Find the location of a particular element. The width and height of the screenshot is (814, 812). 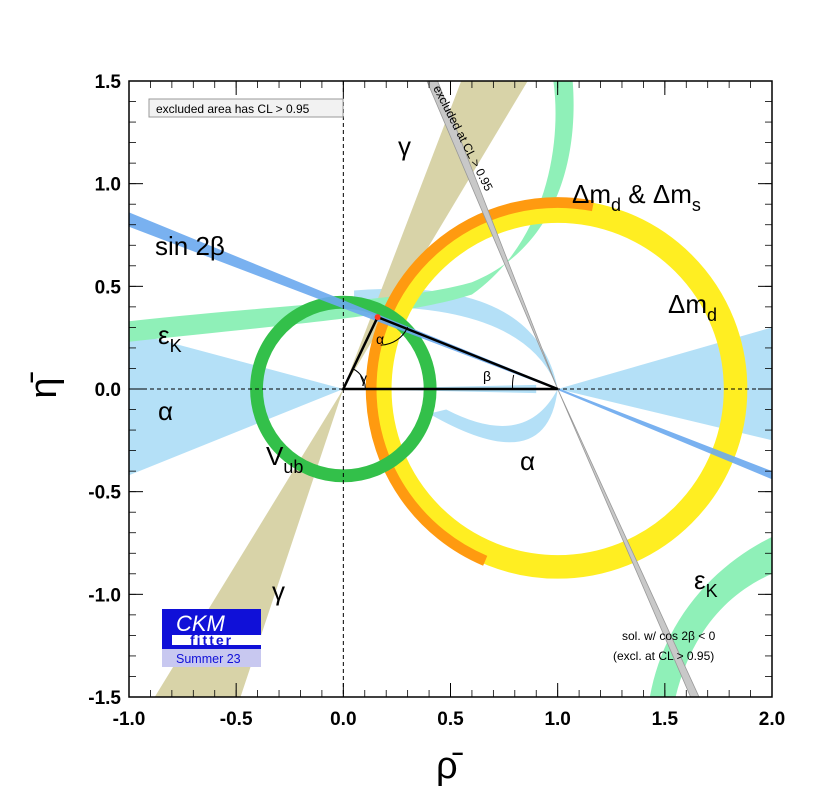

label-sin2beta: sin 2β is located at coordinates (190, 246).